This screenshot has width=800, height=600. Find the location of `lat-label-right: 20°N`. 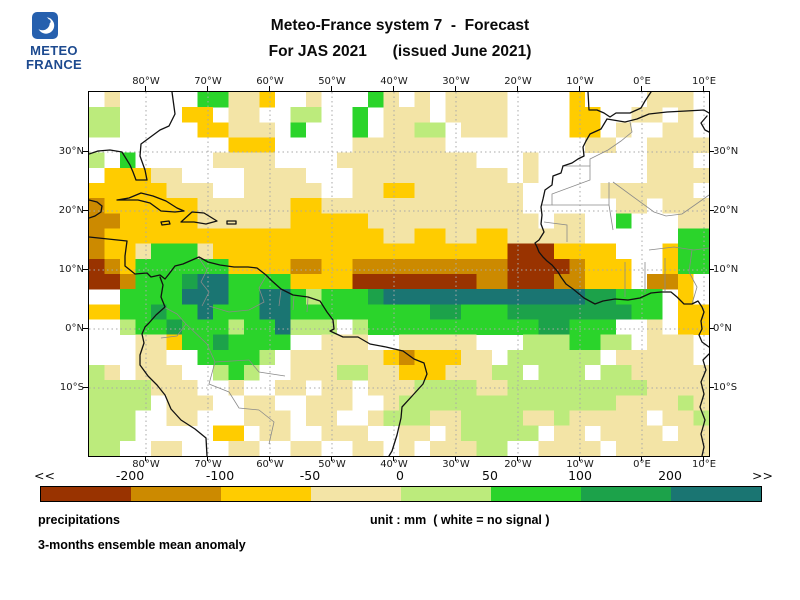

lat-label-right: 20°N is located at coordinates (726, 210).